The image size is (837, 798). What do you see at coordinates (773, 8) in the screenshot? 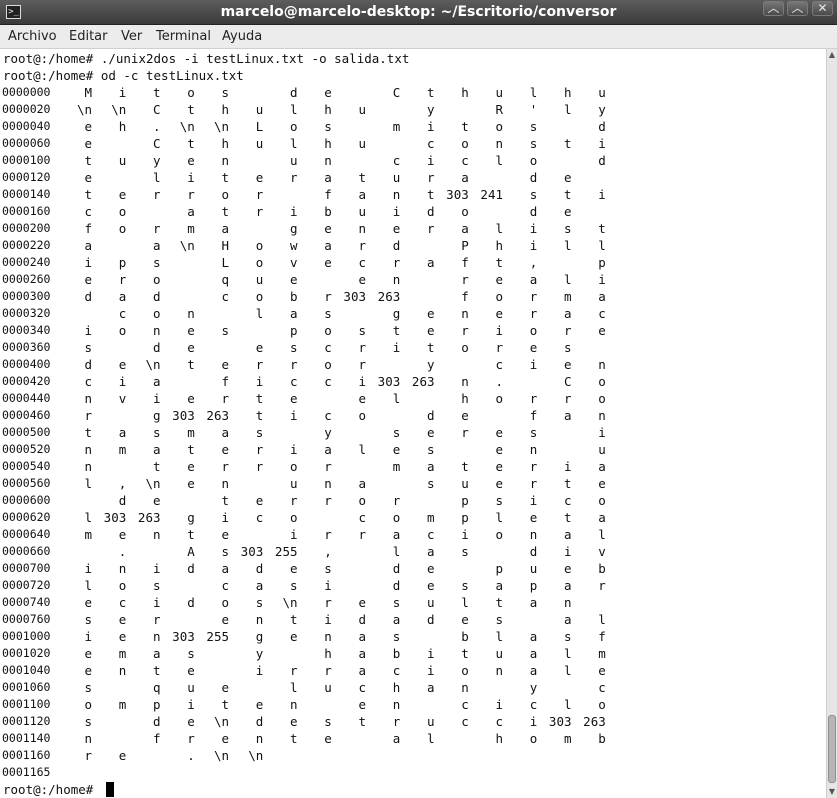
I see `minimize-button: ︿` at bounding box center [773, 8].